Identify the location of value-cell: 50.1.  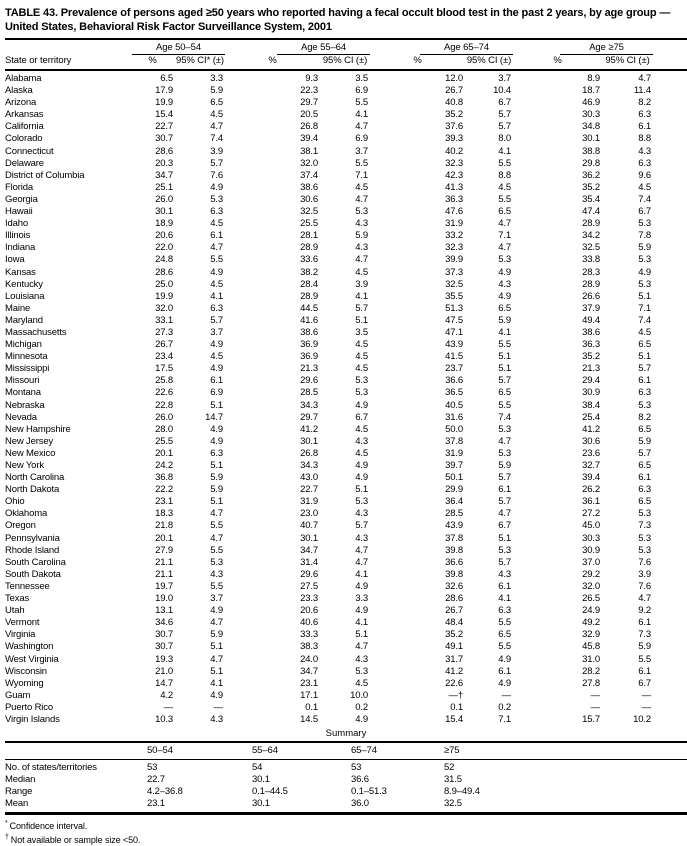
(454, 478).